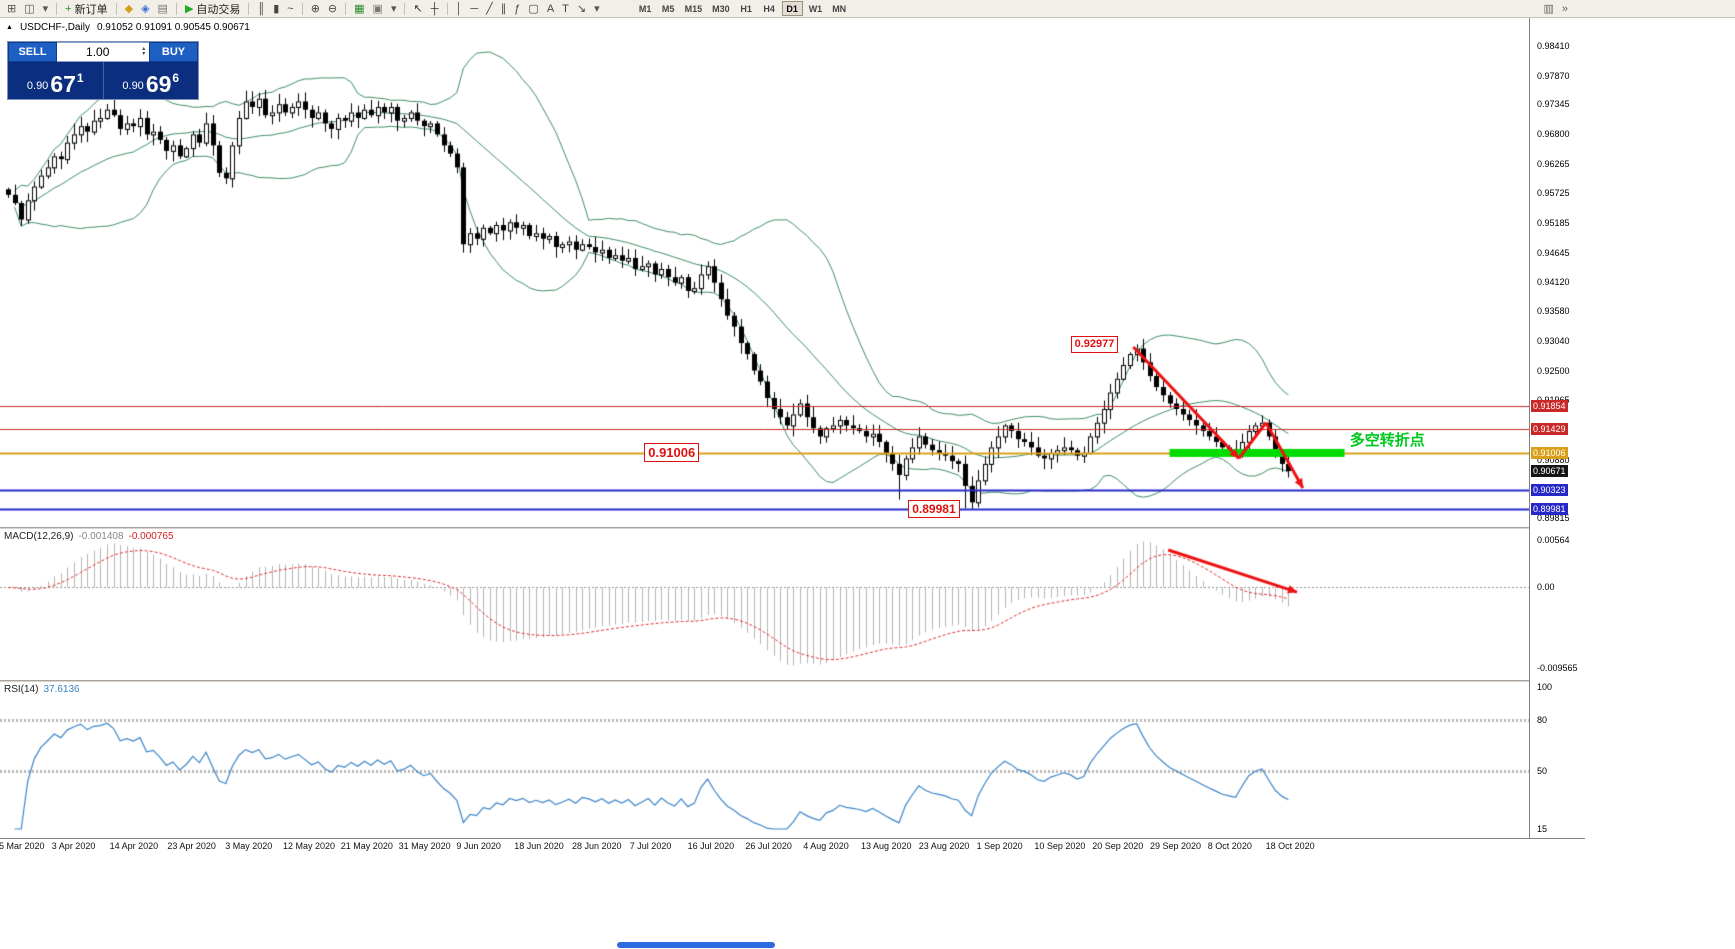  What do you see at coordinates (792, 8) in the screenshot?
I see `timeframe-d1: D1` at bounding box center [792, 8].